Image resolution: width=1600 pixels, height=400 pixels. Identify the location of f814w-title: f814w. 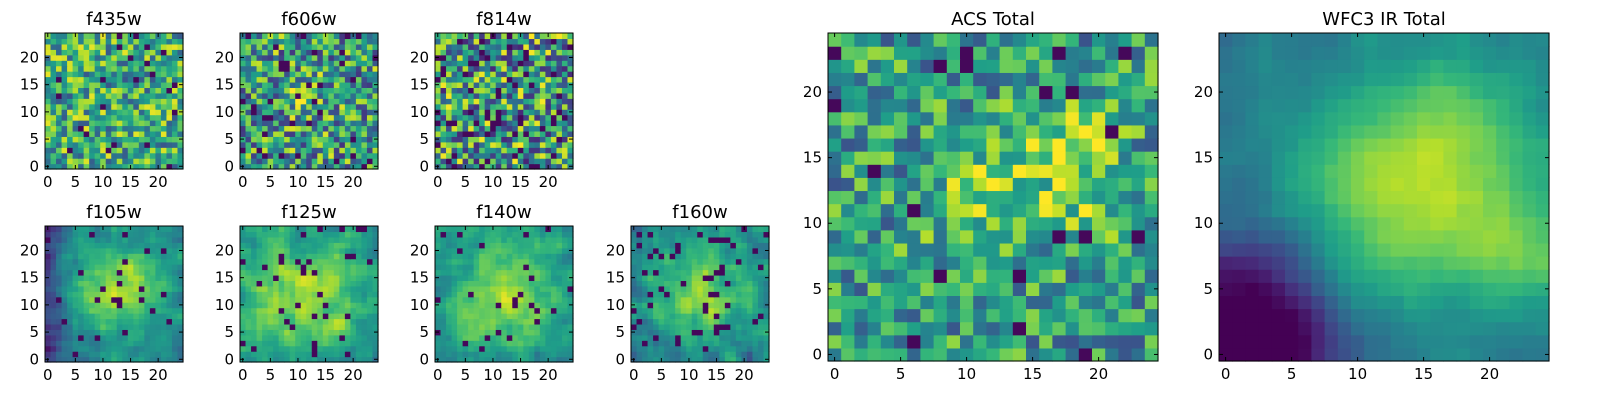
(503, 19).